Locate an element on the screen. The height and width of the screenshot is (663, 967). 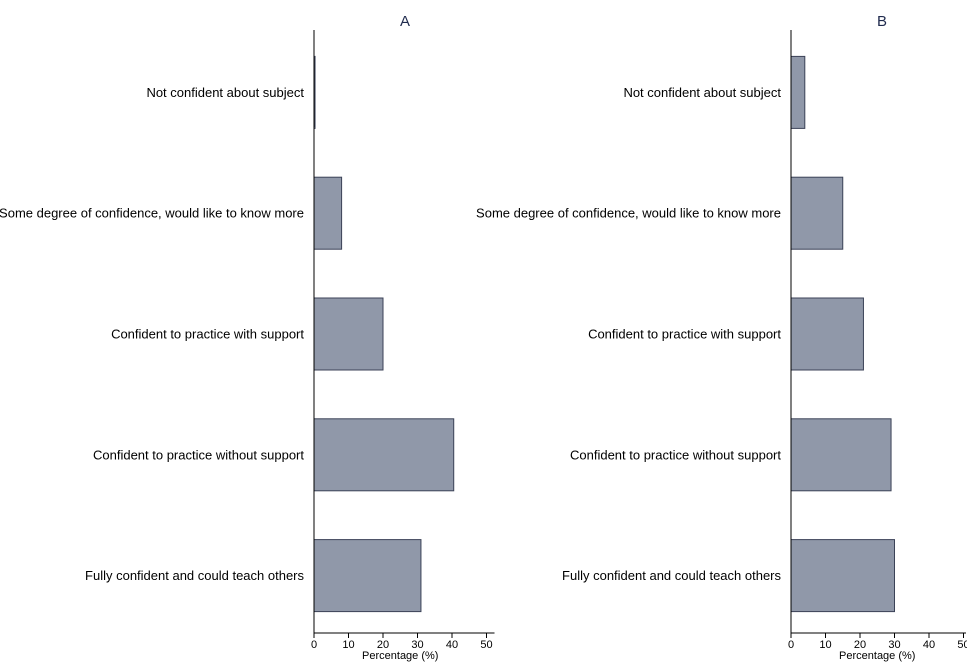
panel-title: B is located at coordinates (882, 21).